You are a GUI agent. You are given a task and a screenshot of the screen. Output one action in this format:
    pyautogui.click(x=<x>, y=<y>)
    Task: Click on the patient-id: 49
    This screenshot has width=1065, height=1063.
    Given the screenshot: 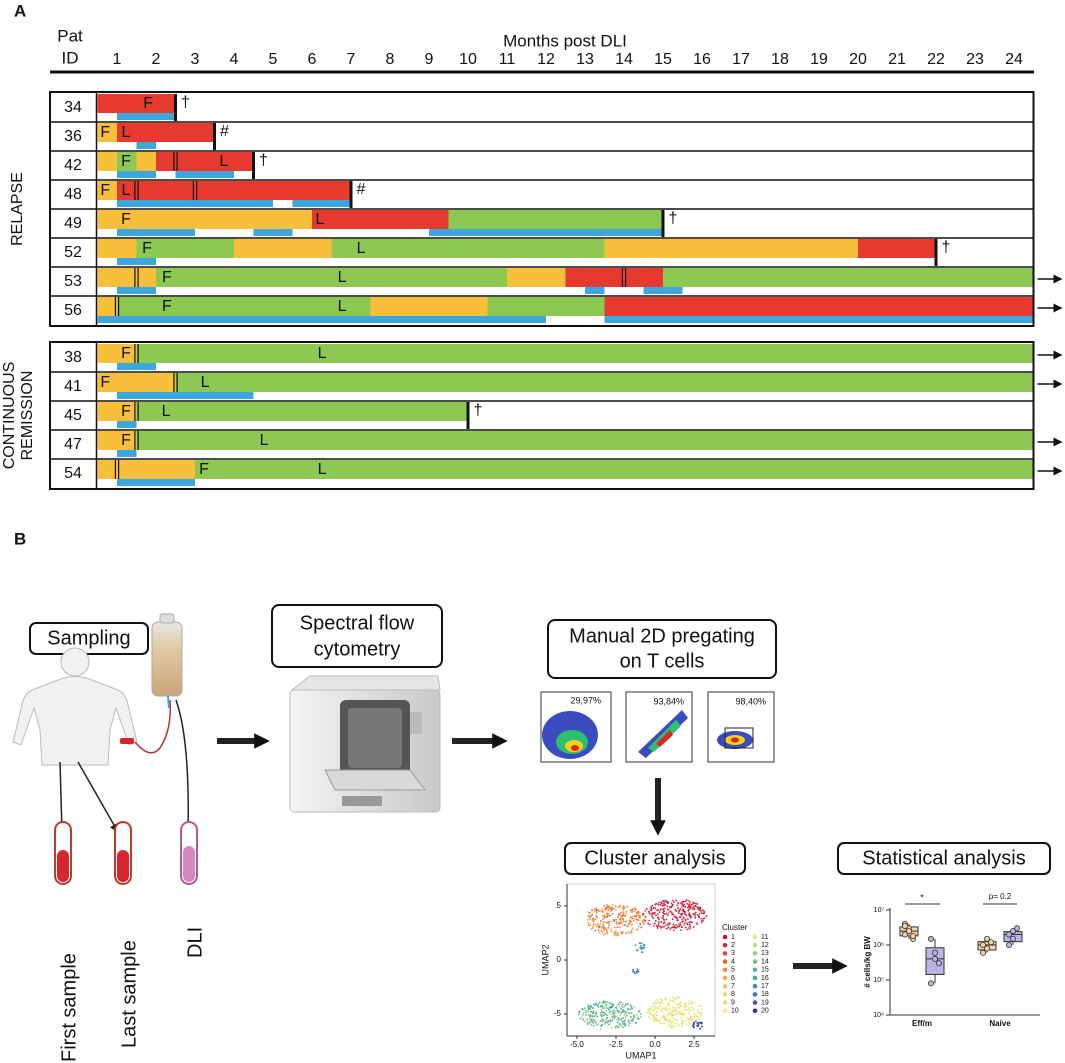 What is the action you would take?
    pyautogui.click(x=73, y=223)
    